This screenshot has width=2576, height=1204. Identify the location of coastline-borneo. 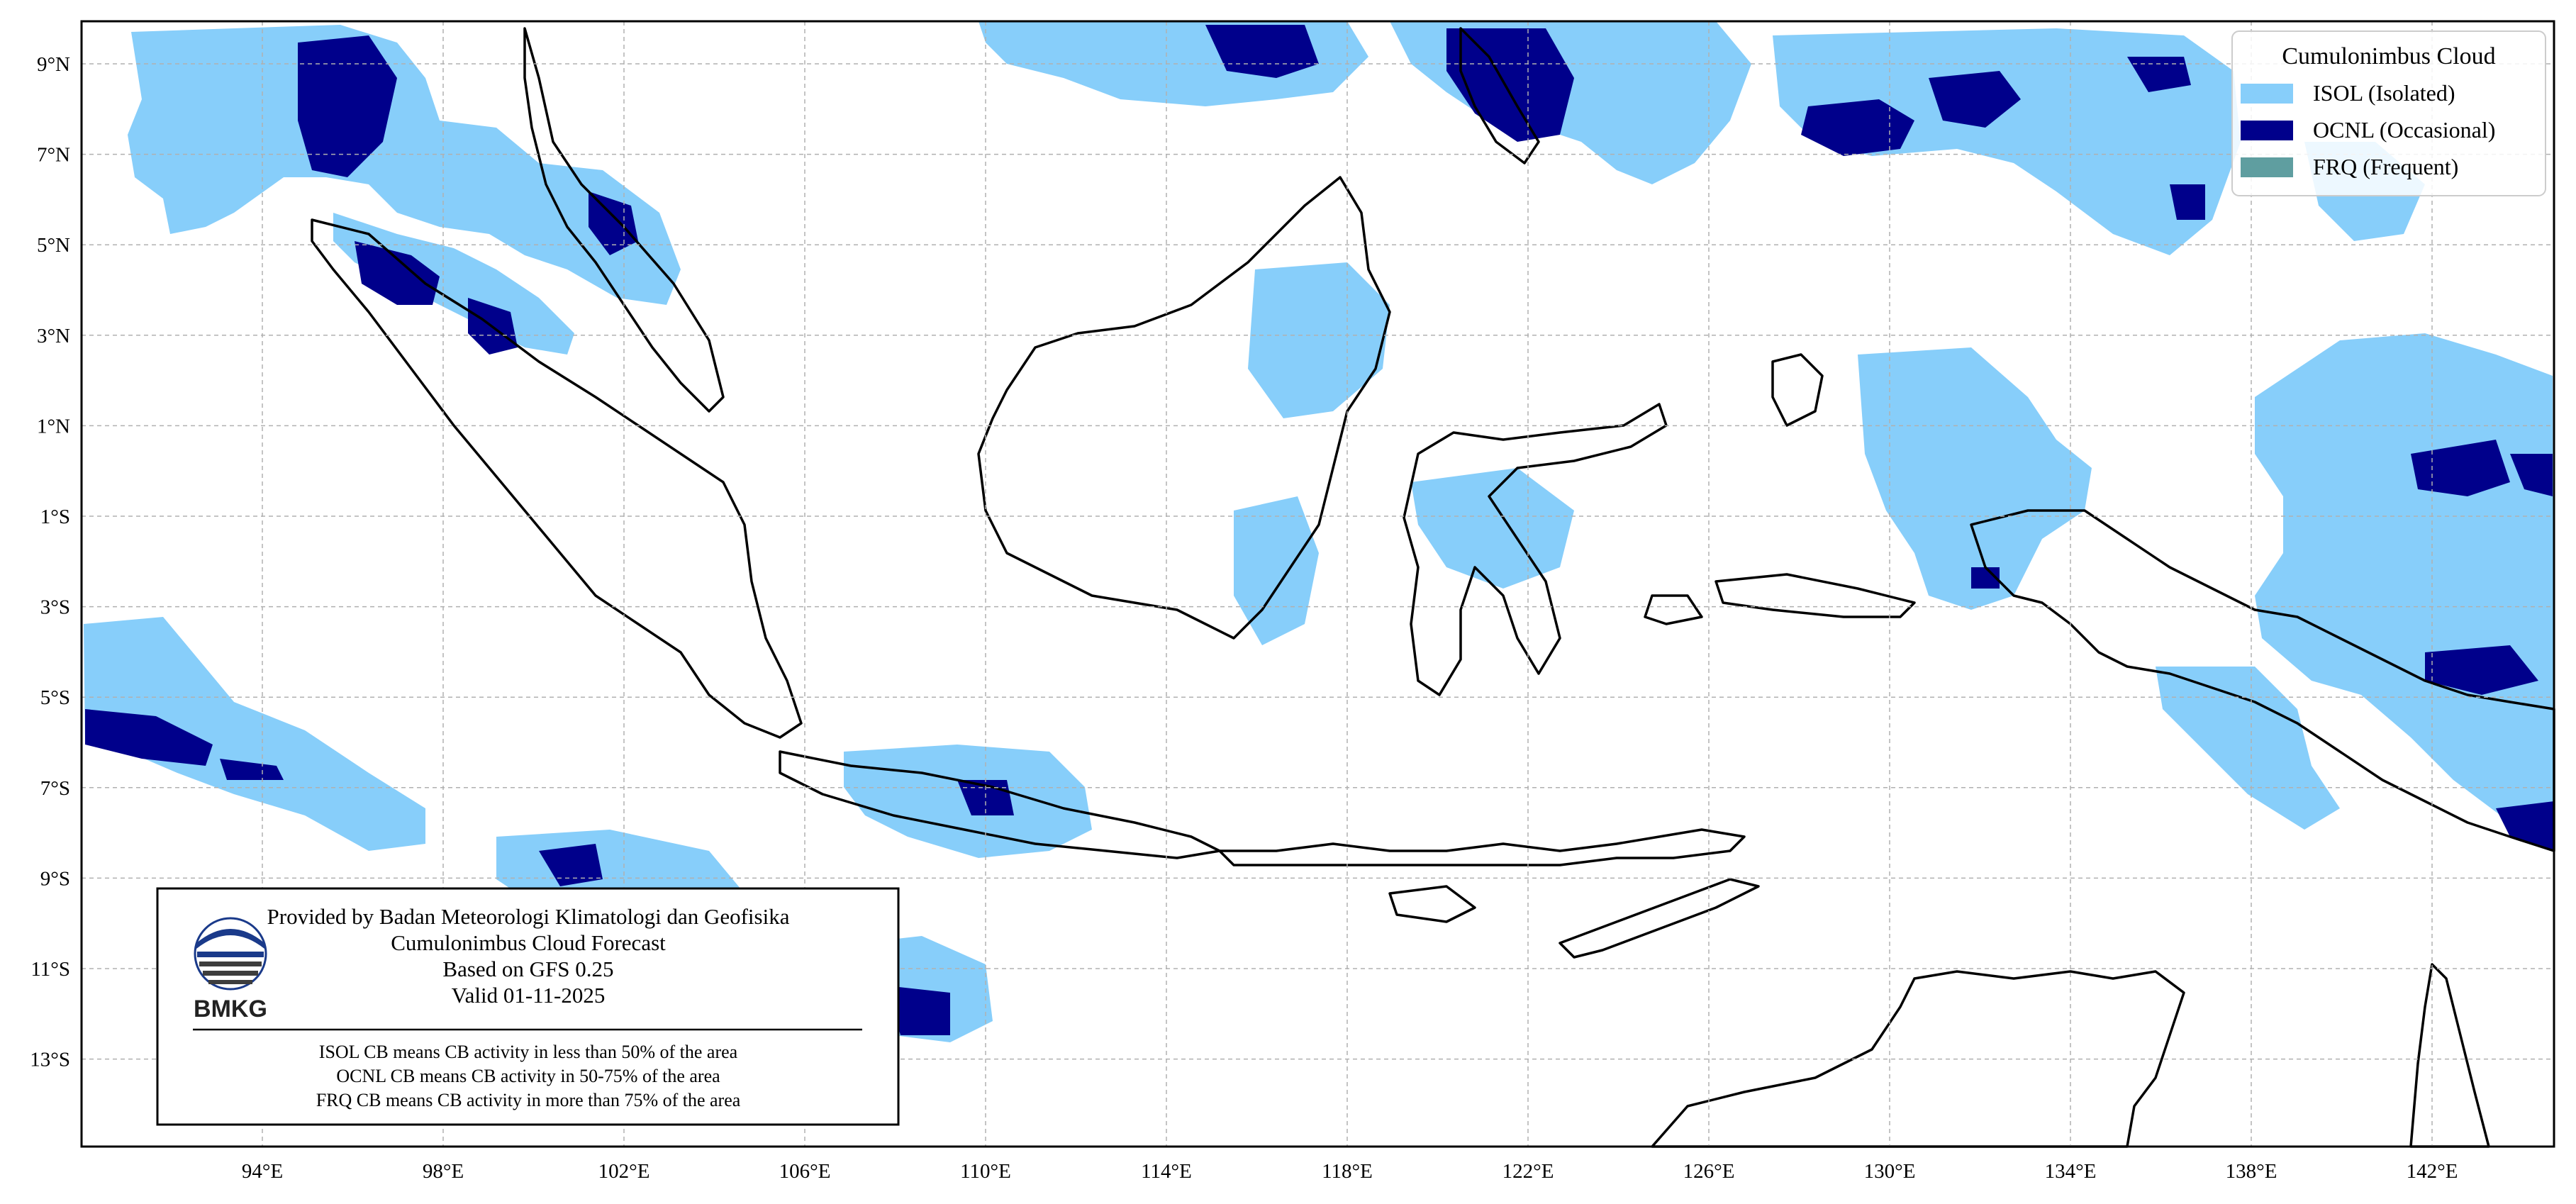
(1184, 408).